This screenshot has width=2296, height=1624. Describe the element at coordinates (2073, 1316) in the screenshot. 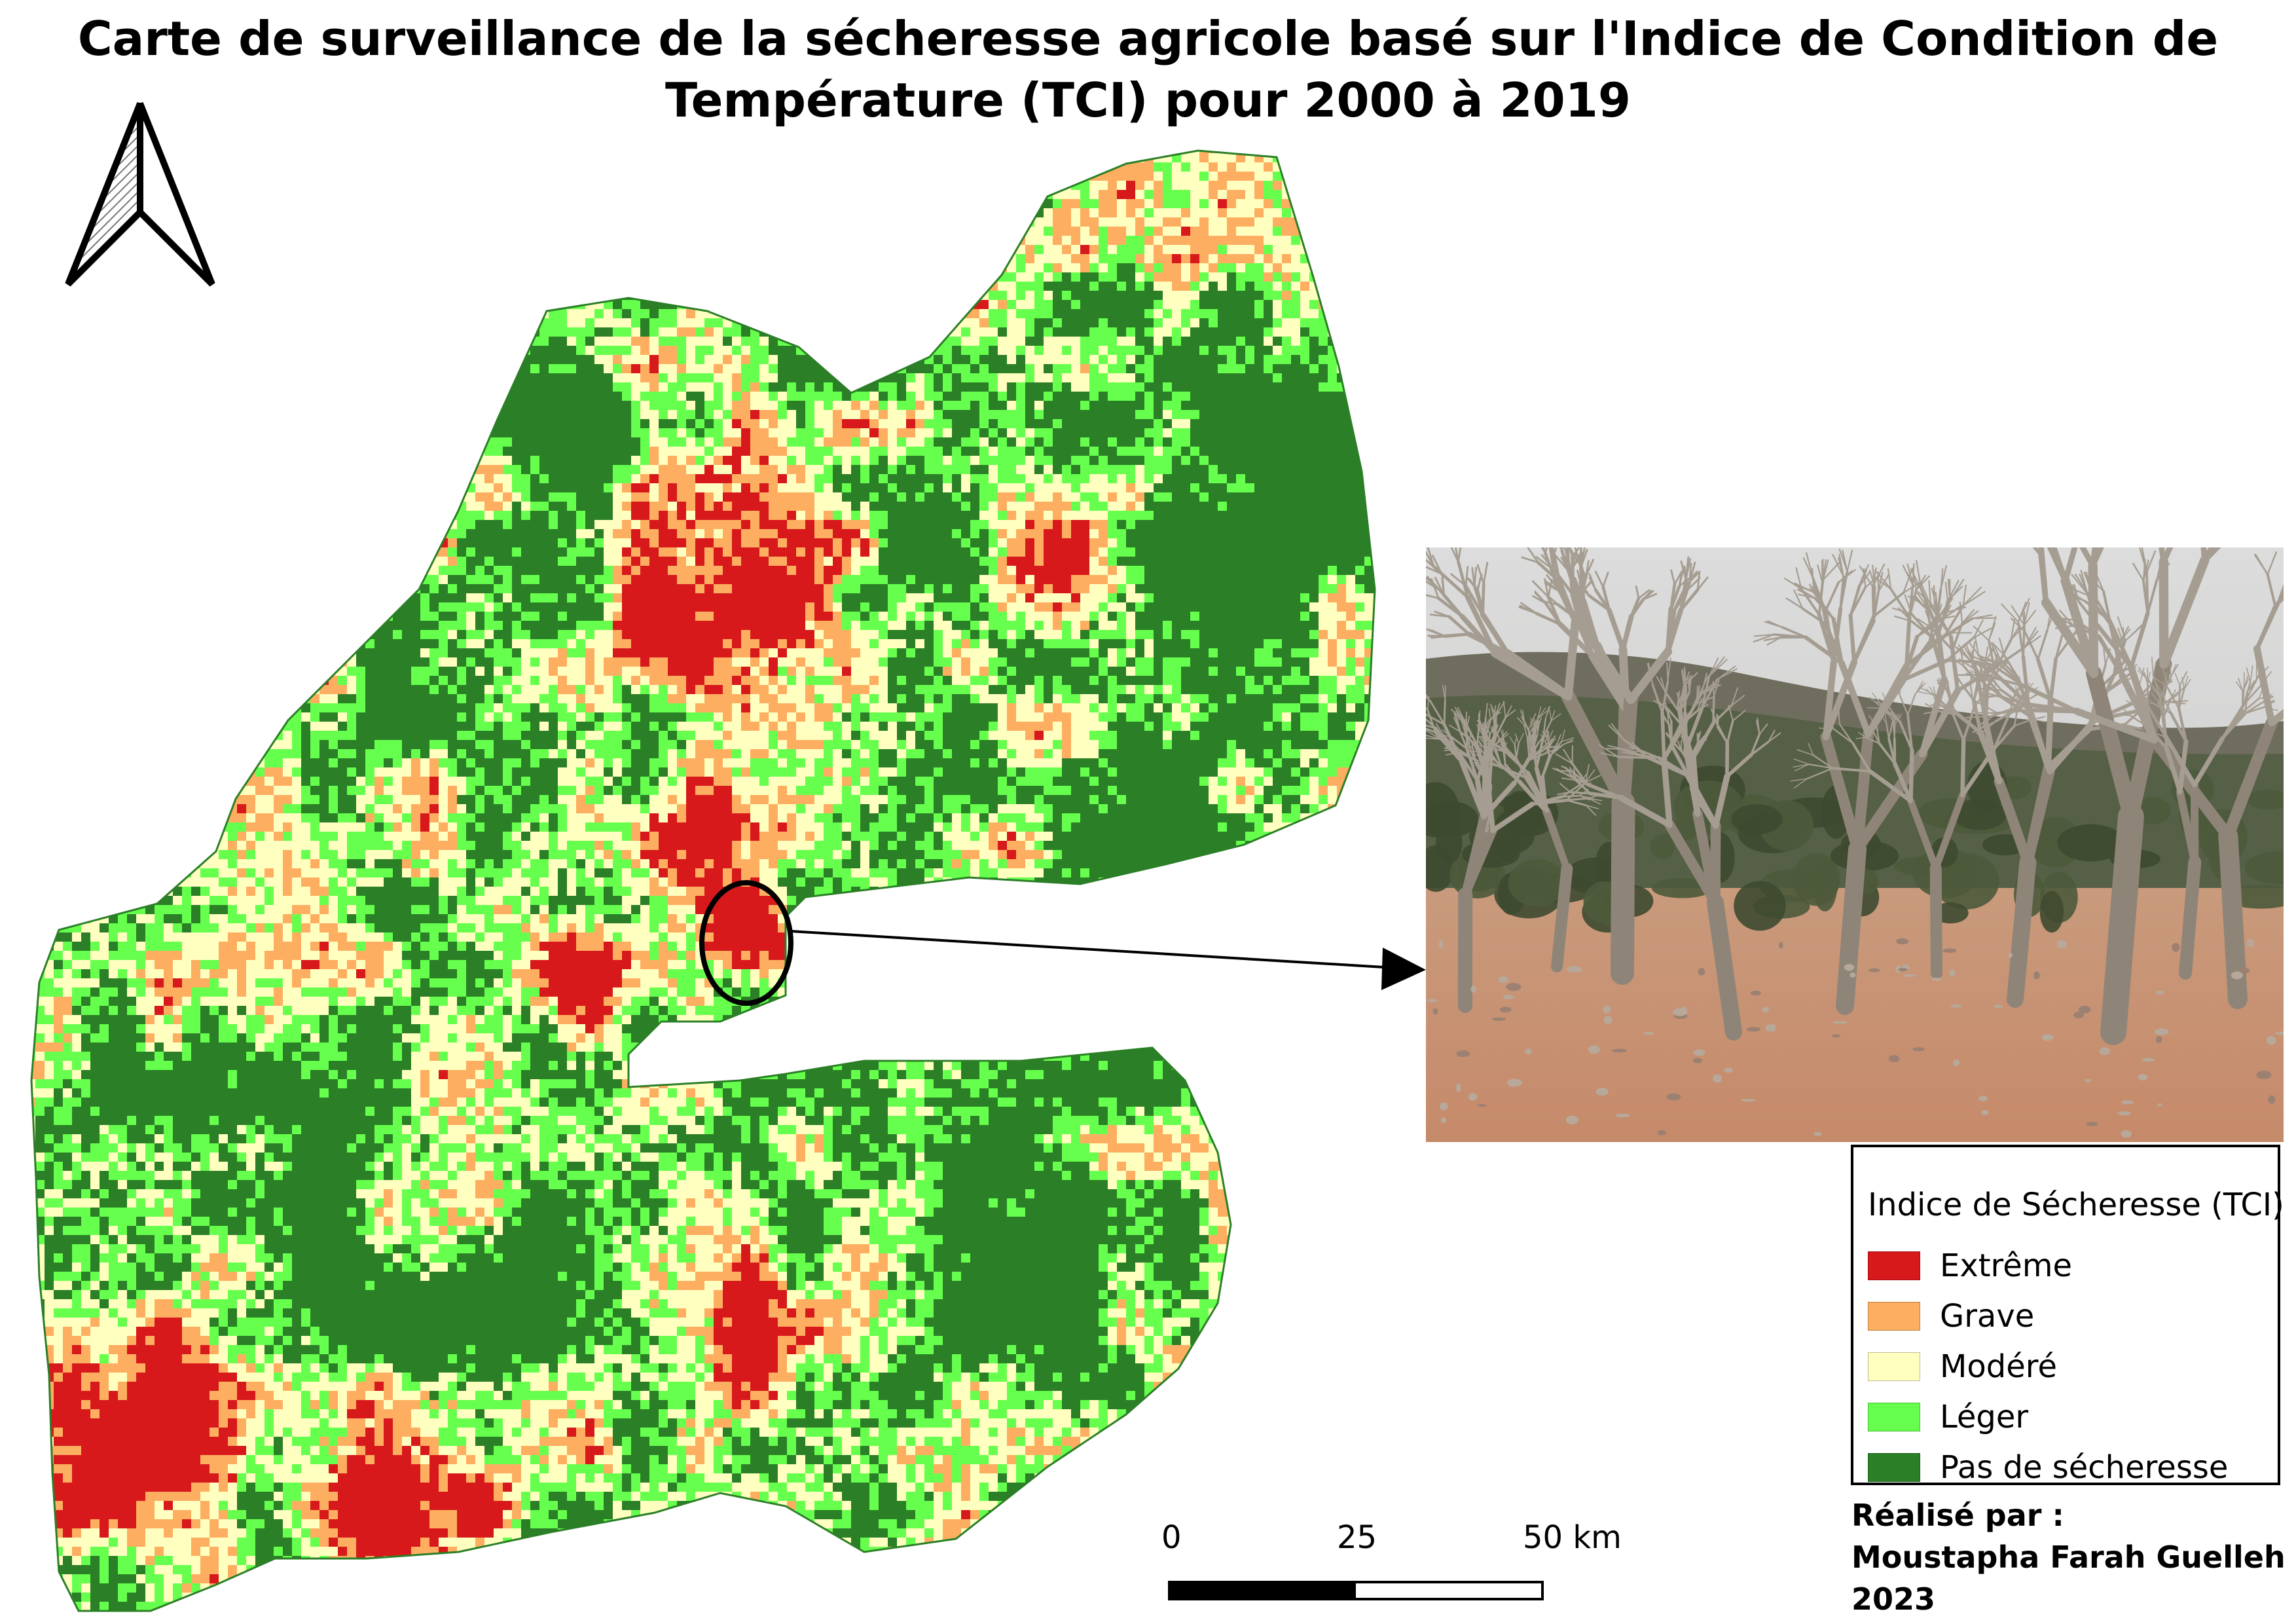

I see `legend-item-grave: Grave` at that location.